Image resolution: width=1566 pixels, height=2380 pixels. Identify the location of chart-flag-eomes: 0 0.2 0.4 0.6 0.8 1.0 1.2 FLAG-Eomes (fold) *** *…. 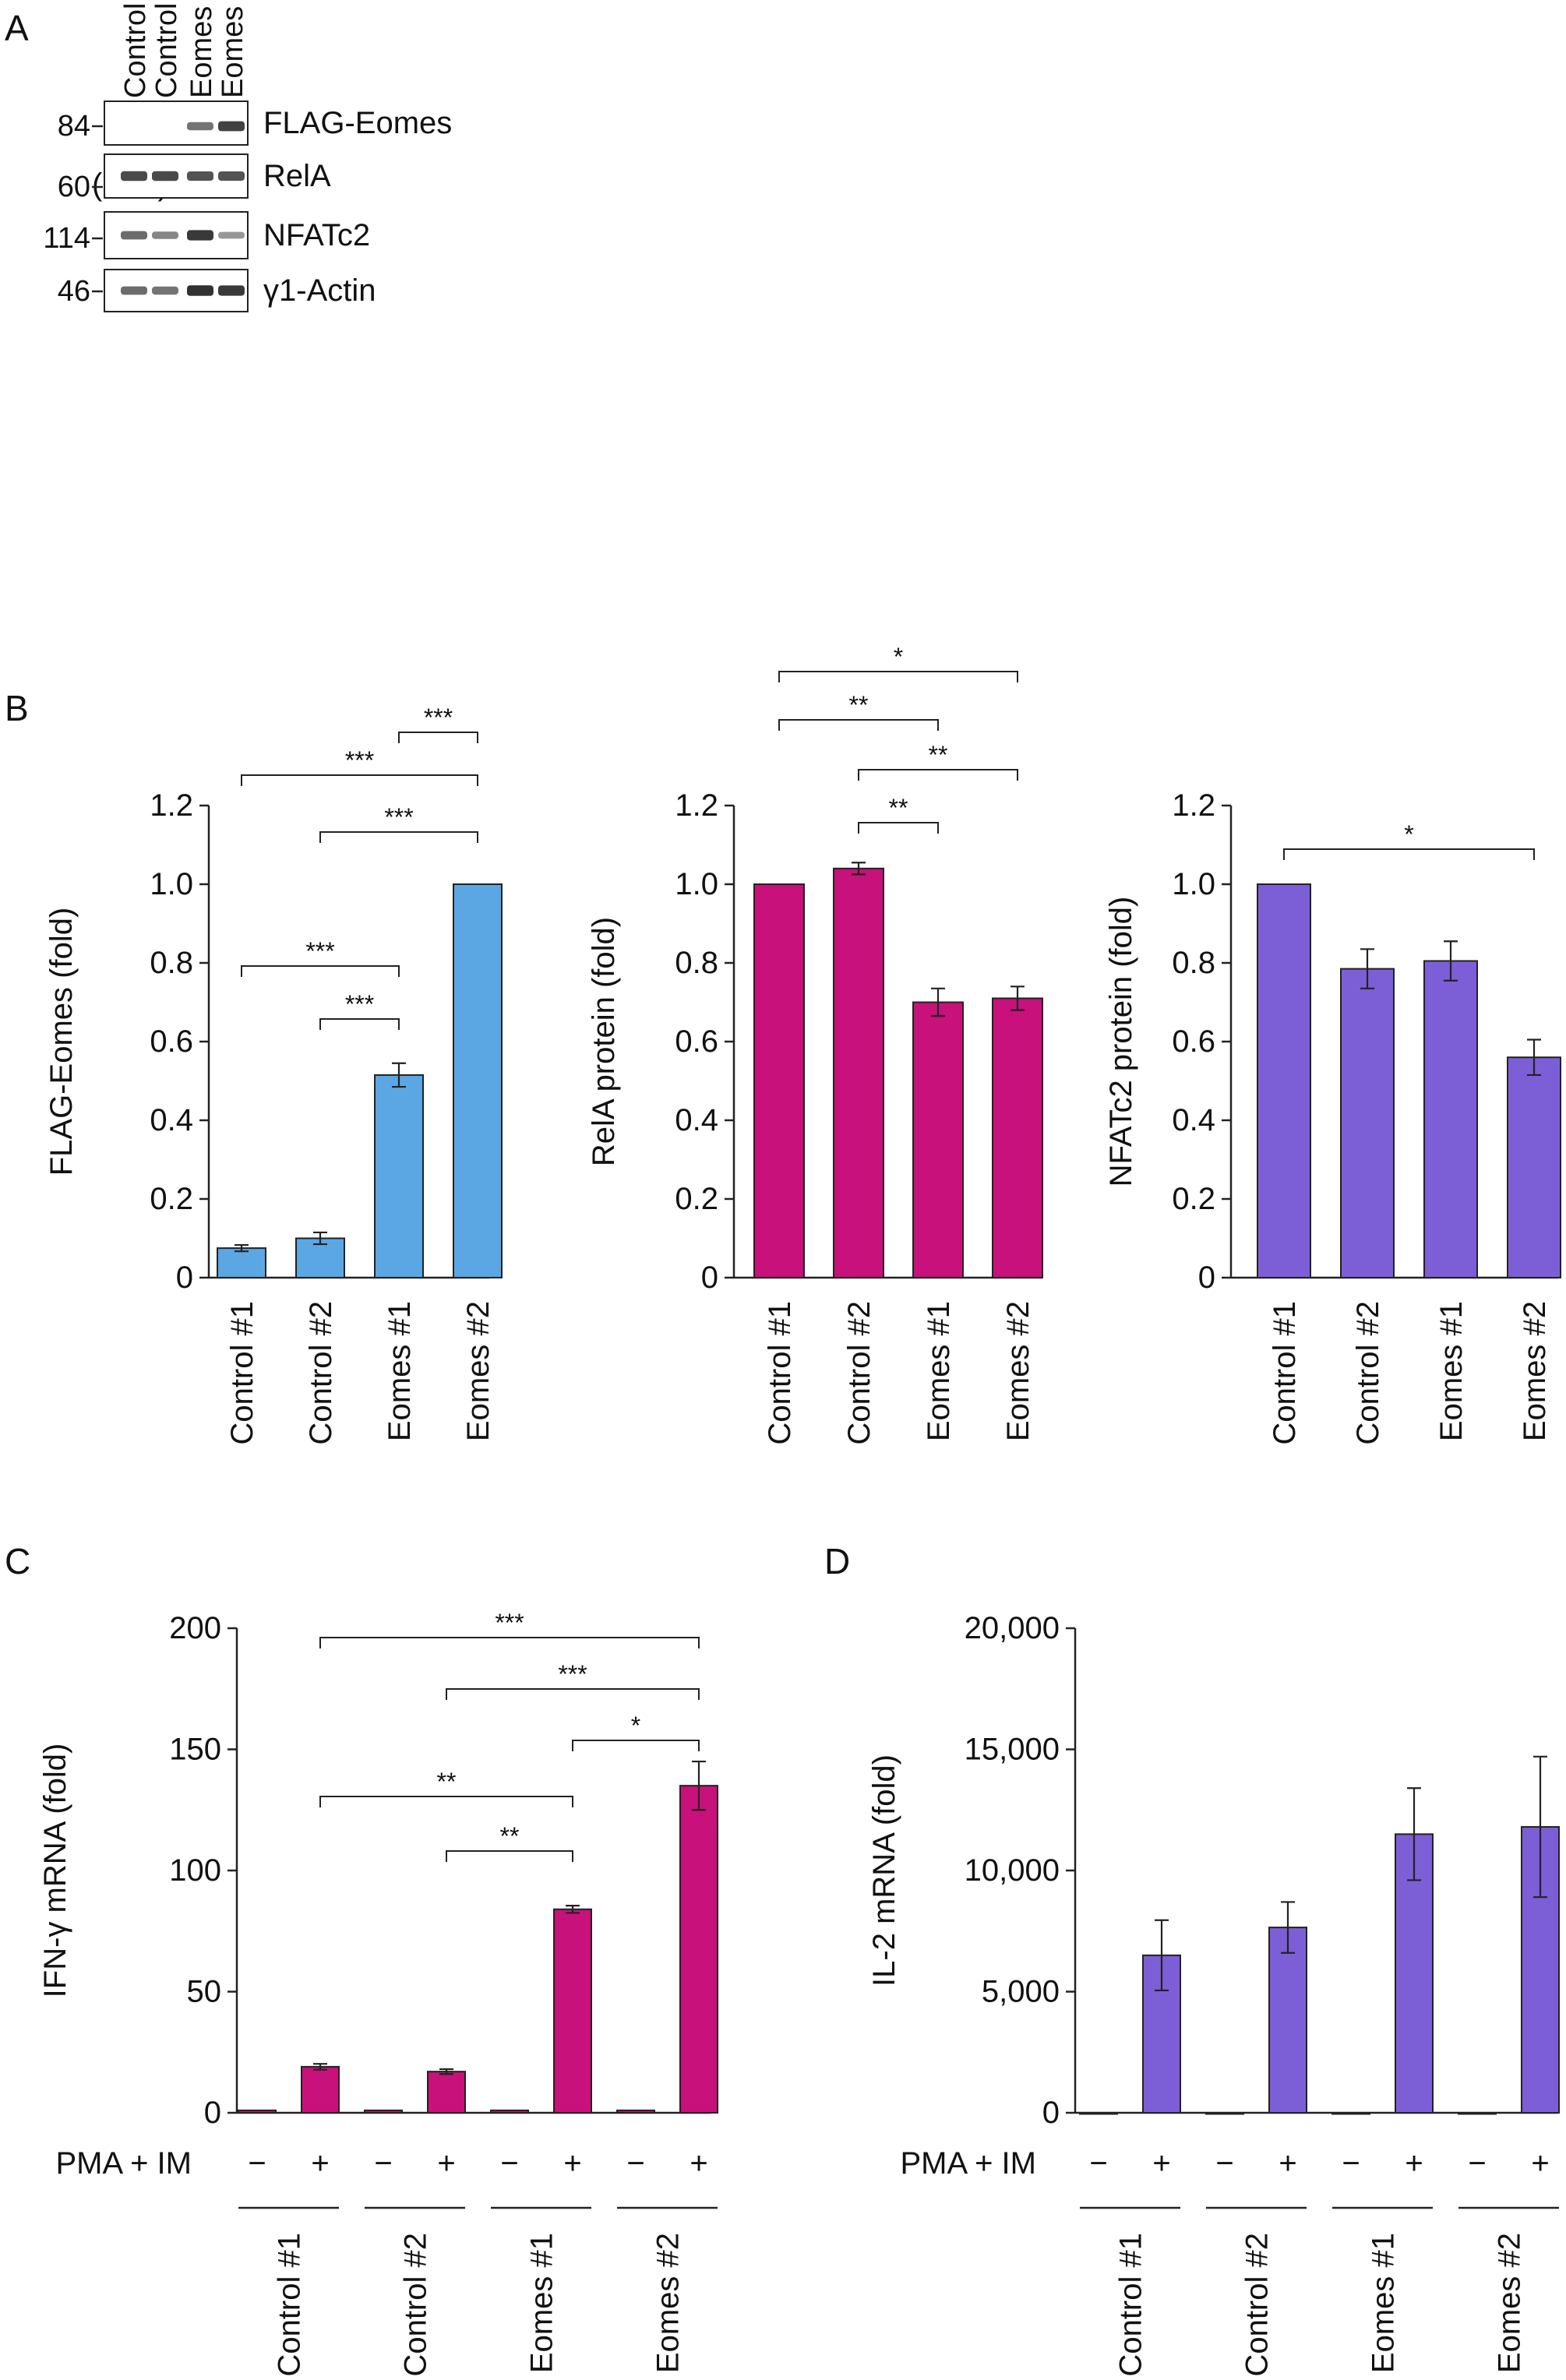
(273, 1074).